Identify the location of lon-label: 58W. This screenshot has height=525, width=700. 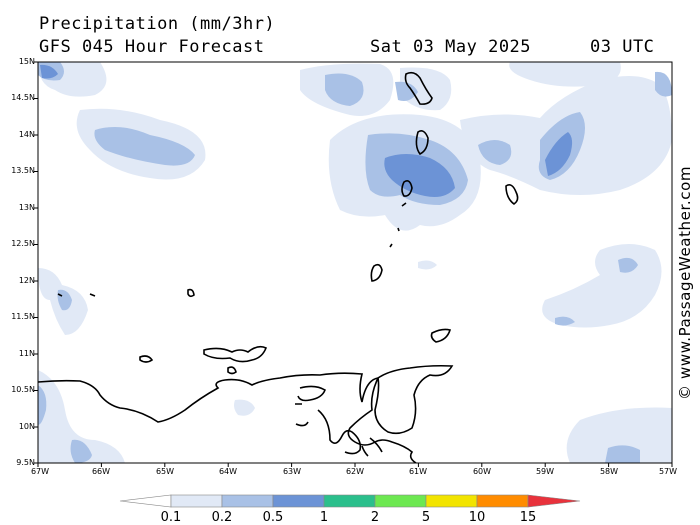
(609, 471).